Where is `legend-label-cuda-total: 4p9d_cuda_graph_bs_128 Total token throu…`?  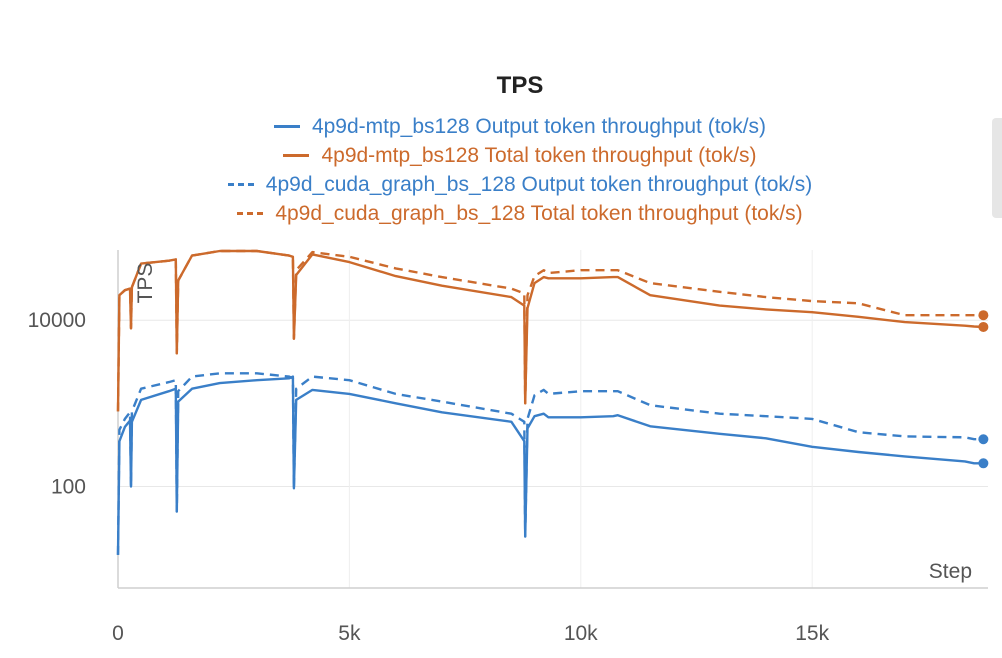 legend-label-cuda-total: 4p9d_cuda_graph_bs_128 Total token throu… is located at coordinates (539, 213).